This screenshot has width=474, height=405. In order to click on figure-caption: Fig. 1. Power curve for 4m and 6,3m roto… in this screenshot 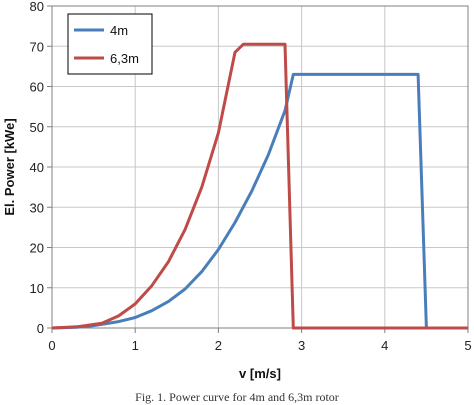, I will do `click(237, 397)`.